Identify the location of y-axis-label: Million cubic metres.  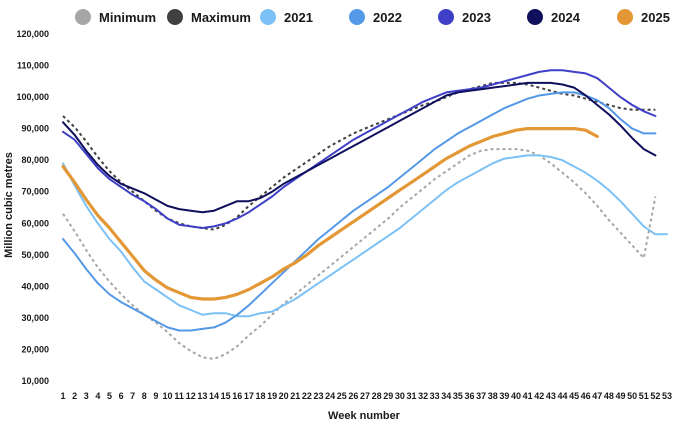
(9, 205).